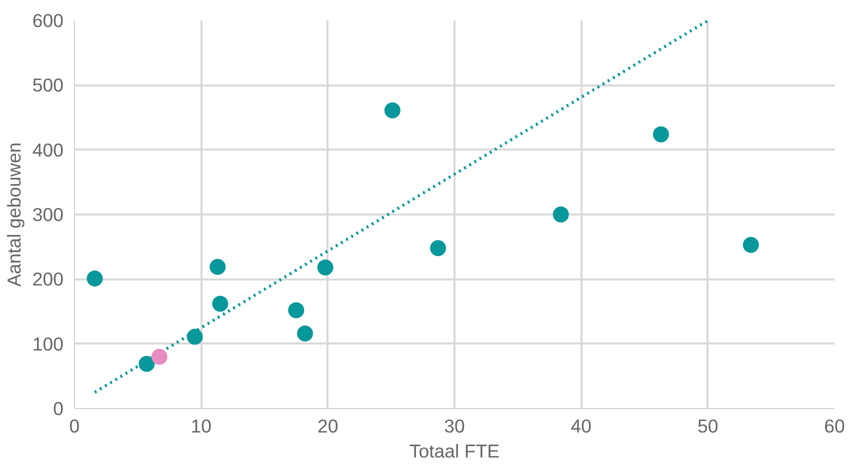 This screenshot has height=464, width=849. I want to click on y-tick-label: 600, so click(48, 20).